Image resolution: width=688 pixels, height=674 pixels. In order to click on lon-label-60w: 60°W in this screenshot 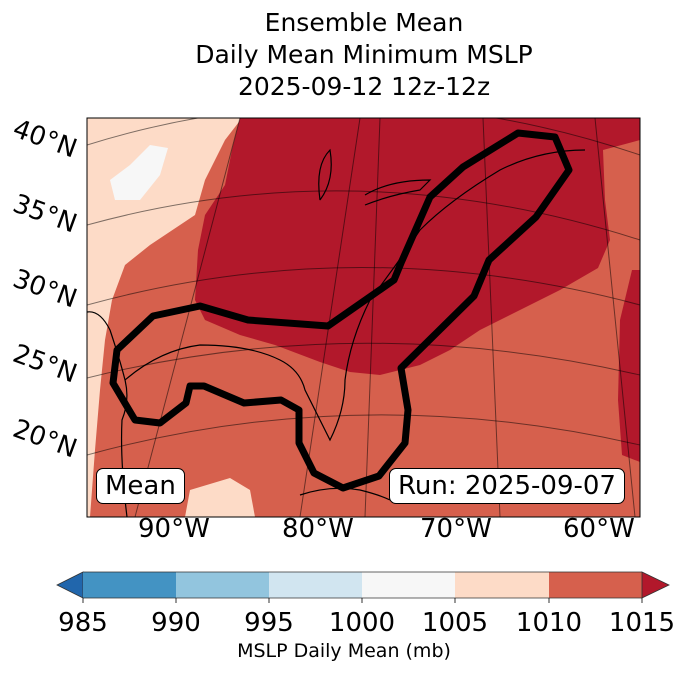, I will do `click(599, 529)`.